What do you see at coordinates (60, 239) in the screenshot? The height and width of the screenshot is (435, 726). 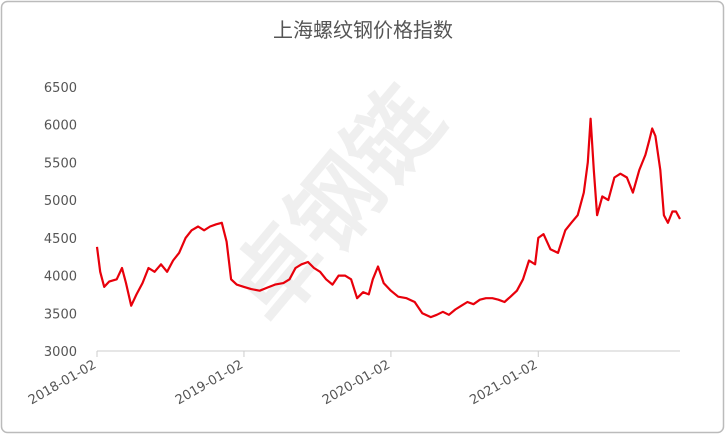 I see `y-tick-label: 4500` at bounding box center [60, 239].